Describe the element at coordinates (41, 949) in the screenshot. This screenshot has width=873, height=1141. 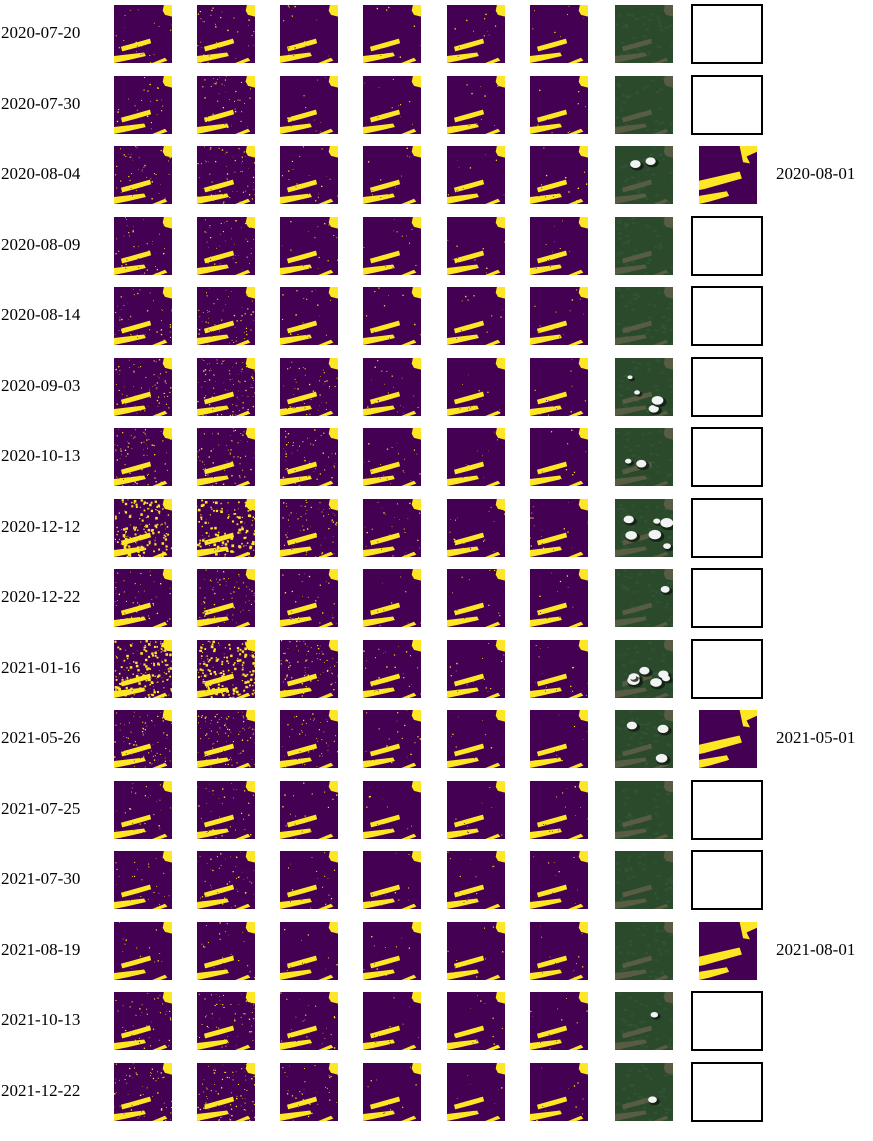
I see `row-date-label: 2021-08-19` at that location.